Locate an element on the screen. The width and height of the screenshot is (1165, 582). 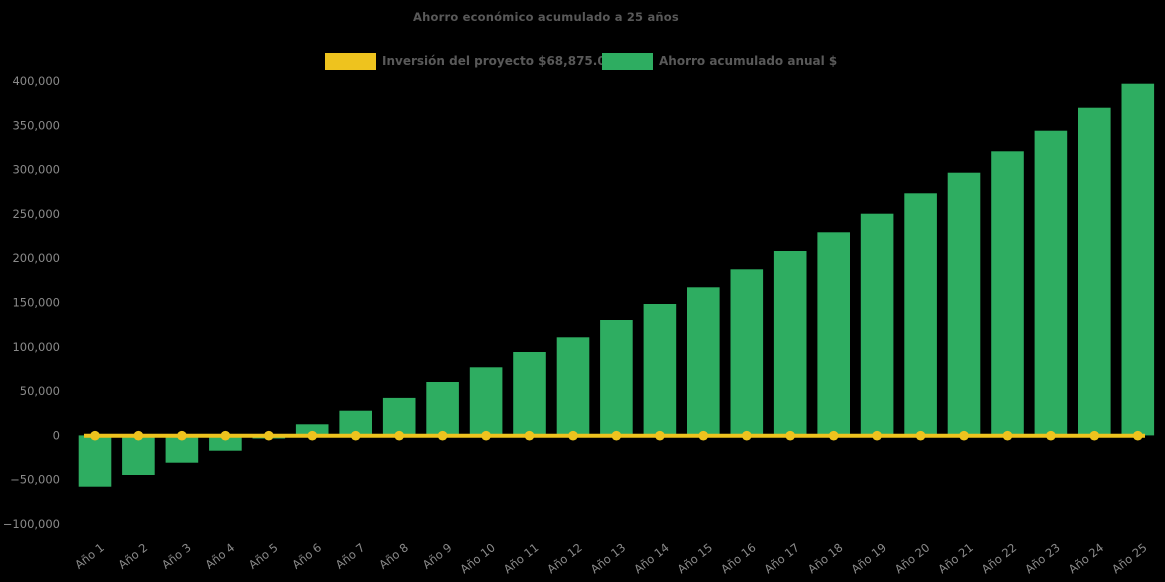
x-tick-label: Año 5 is located at coordinates (263, 555).